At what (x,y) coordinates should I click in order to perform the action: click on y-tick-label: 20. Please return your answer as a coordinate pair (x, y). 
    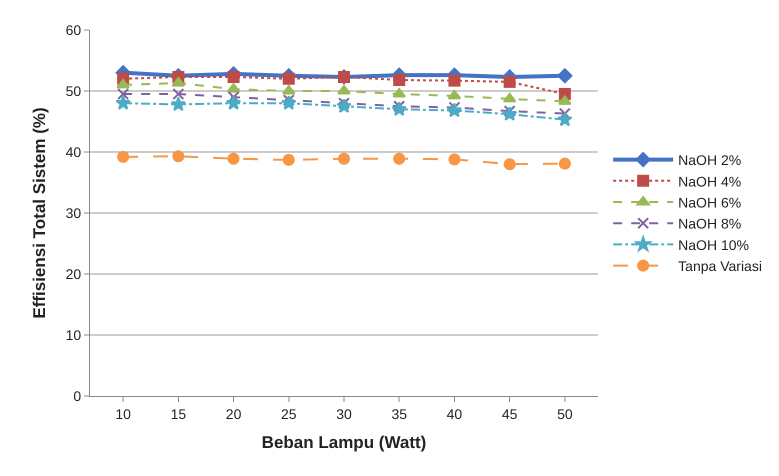
    Looking at the image, I should click on (74, 274).